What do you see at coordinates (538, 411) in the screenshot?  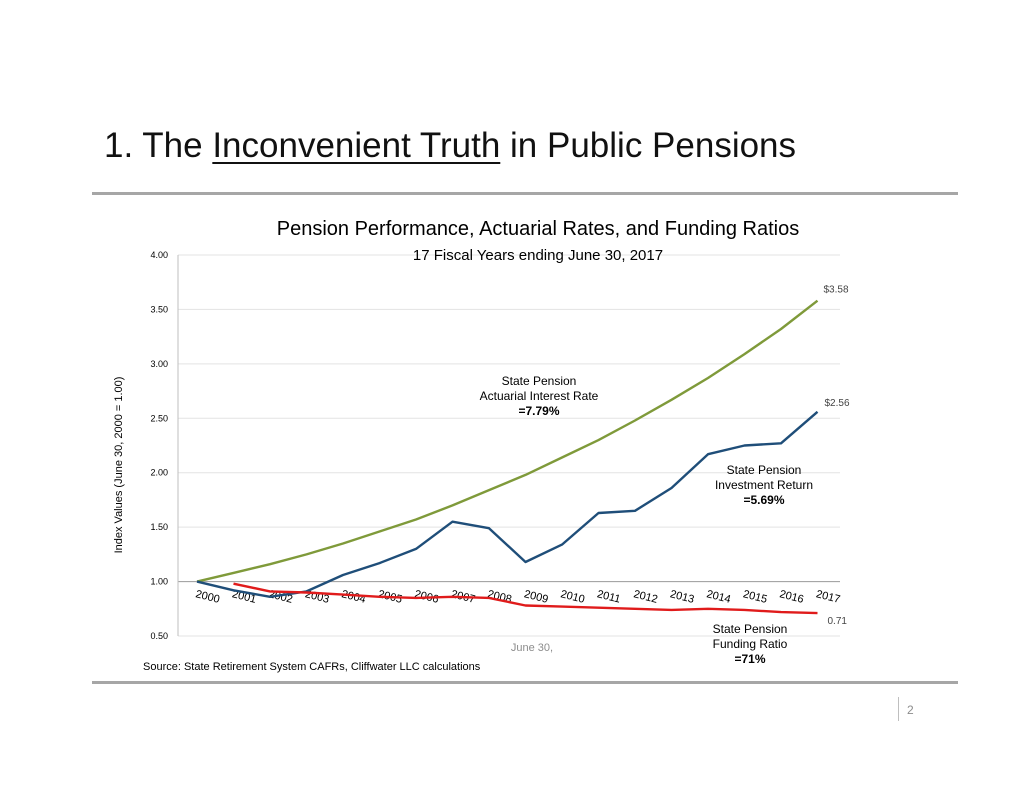 I see `actuarial-callout-line-2: =7.79%` at bounding box center [538, 411].